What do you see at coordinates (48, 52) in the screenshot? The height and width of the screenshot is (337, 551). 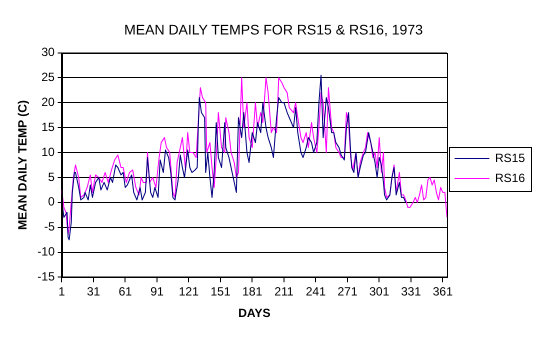 I see `y-tick-label: 30` at bounding box center [48, 52].